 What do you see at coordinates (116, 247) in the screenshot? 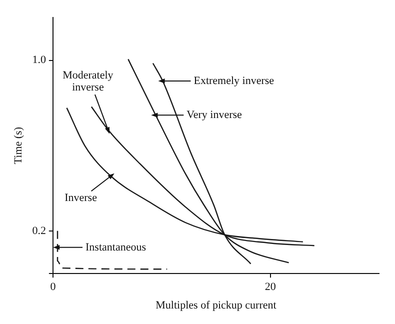
I see `annotation: Instantaneous` at bounding box center [116, 247].